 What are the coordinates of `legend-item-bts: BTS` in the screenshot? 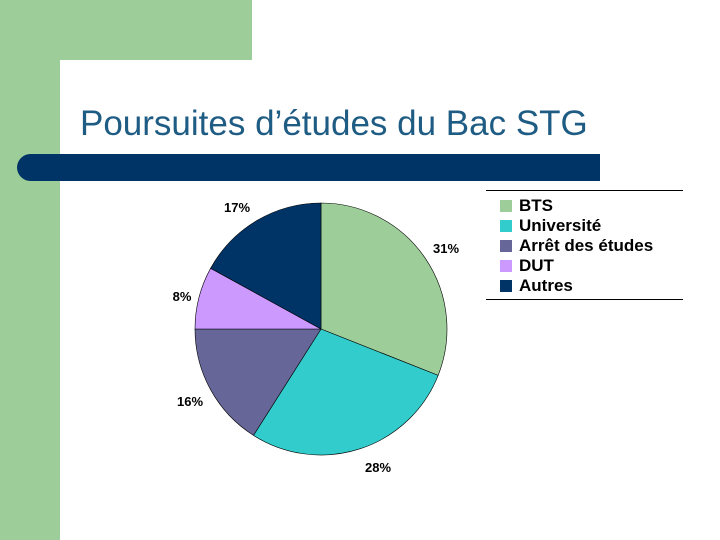 It's located at (526, 206).